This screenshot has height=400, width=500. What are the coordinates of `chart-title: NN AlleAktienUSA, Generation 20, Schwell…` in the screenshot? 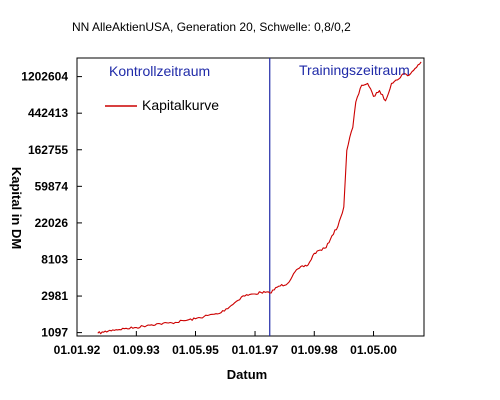 It's located at (211, 27).